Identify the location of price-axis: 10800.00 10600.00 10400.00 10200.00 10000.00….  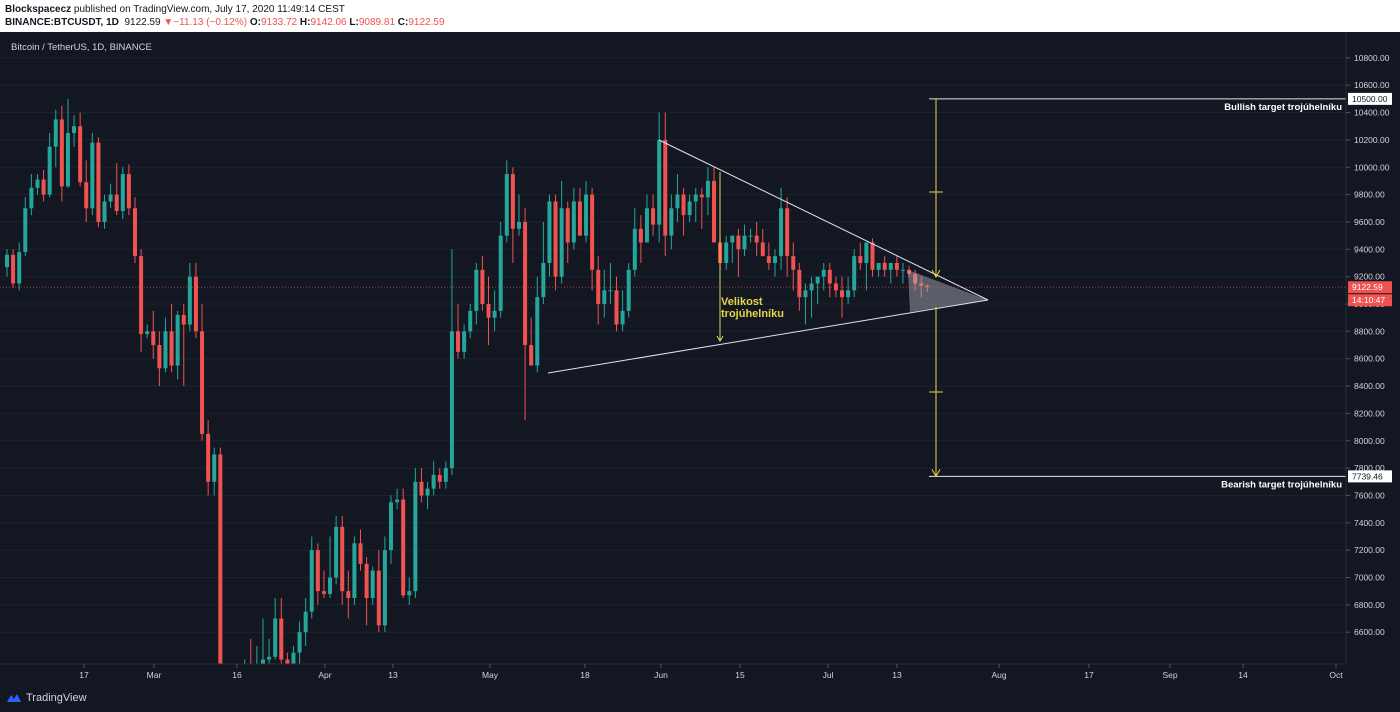
(1368, 348).